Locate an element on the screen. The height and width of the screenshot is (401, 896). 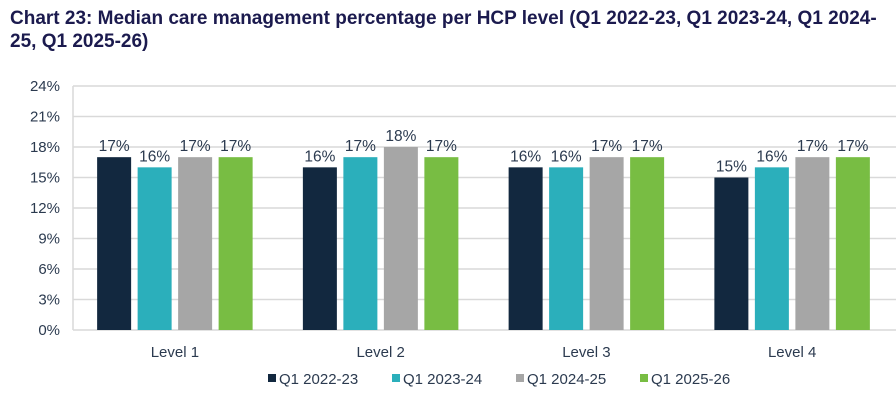
y-tick-label: 9% is located at coordinates (49, 239).